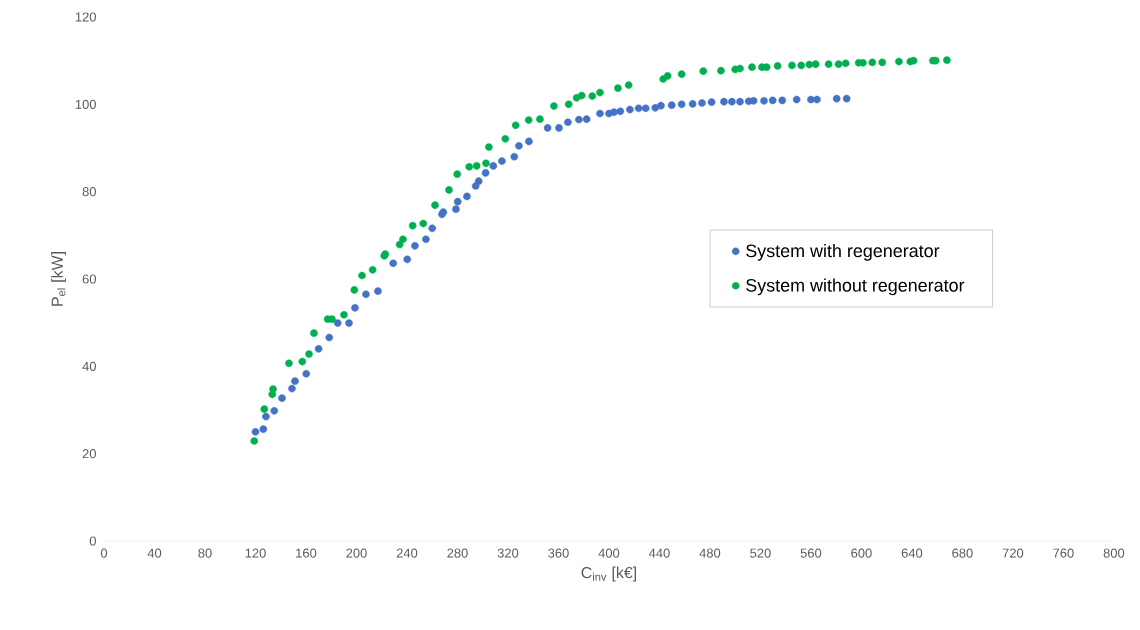 This screenshot has height=630, width=1140. I want to click on x-tick-label: 400, so click(609, 553).